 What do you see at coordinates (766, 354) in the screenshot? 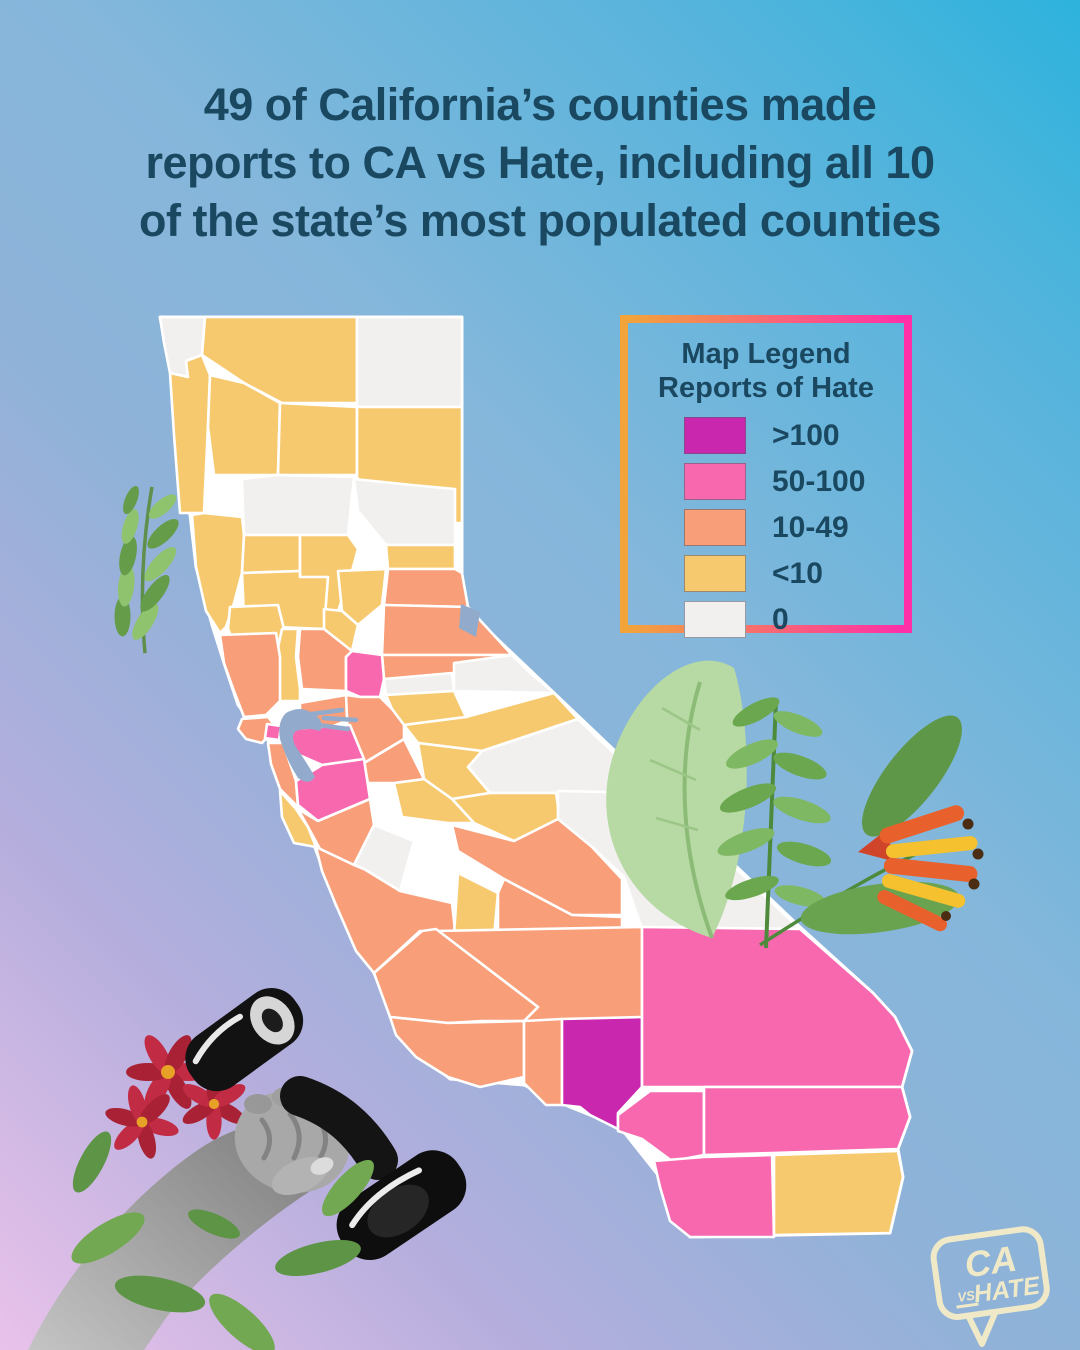
I see `legend-title-line-1: Map Legend` at bounding box center [766, 354].